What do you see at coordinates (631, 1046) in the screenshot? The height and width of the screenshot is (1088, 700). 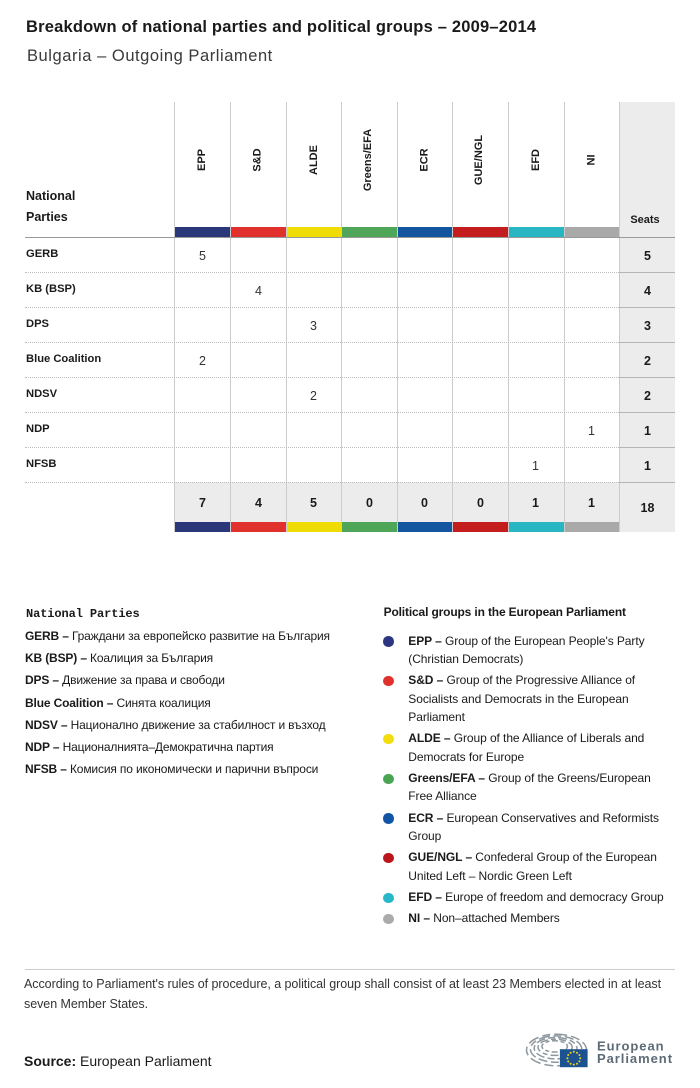 I see `svg-text: European` at bounding box center [631, 1046].